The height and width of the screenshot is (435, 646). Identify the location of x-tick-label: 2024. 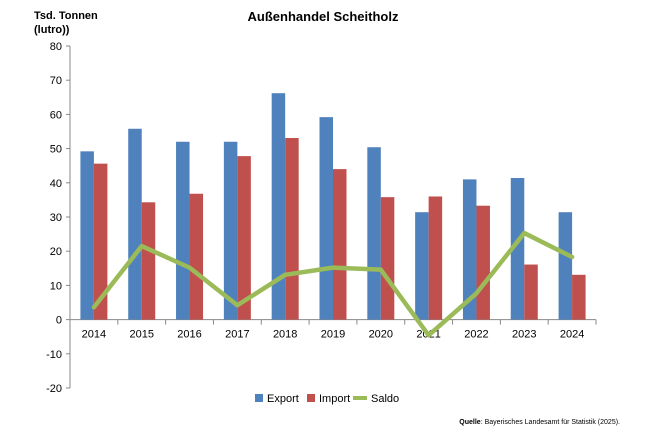
(572, 335).